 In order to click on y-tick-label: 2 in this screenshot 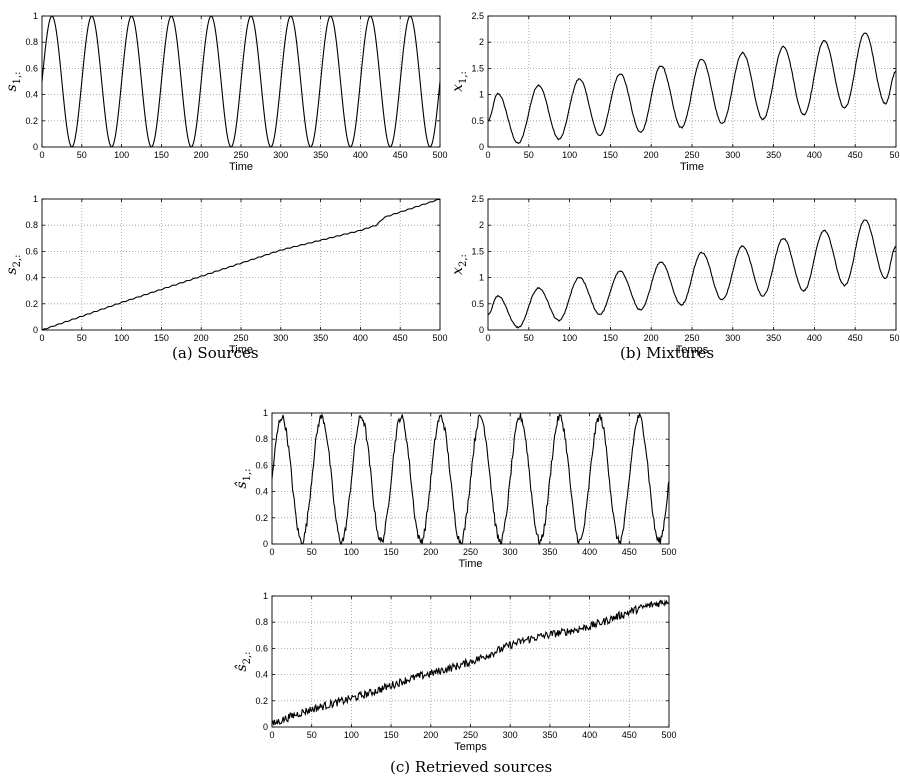, I will do `click(481, 42)`.